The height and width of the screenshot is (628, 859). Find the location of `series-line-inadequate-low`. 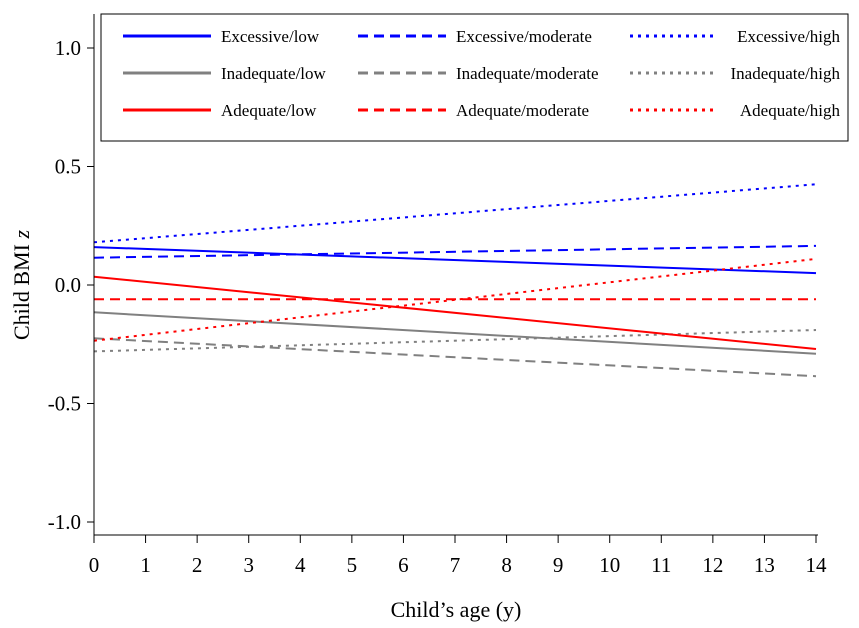

series-line-inadequate-low is located at coordinates (455, 333).